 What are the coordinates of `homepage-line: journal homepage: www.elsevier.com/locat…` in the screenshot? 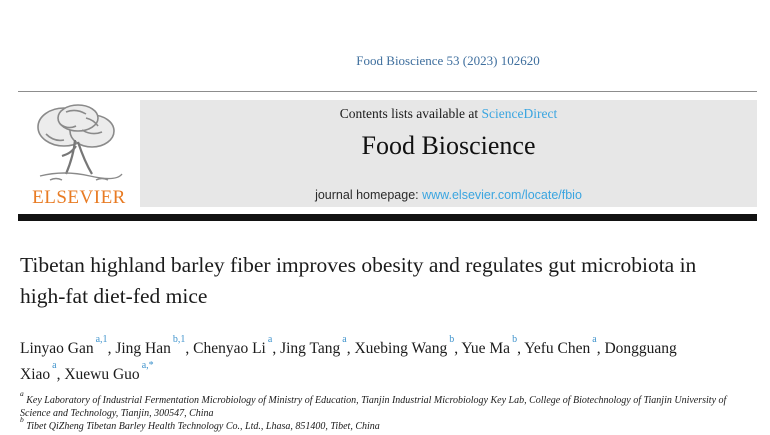 It's located at (448, 195).